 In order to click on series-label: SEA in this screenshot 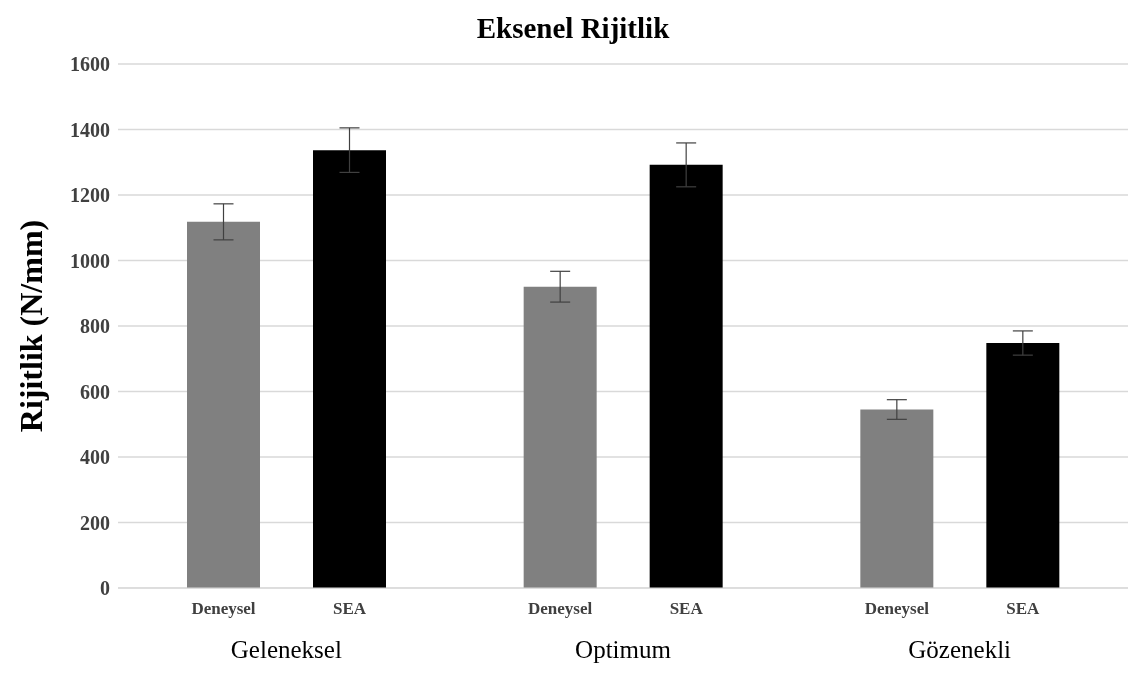, I will do `click(349, 608)`.